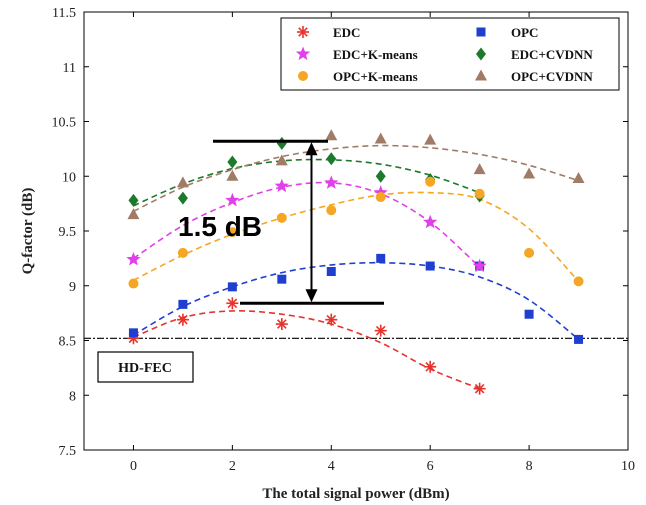  Describe the element at coordinates (64, 13) in the screenshot. I see `y-tick-label: 11.5` at that location.